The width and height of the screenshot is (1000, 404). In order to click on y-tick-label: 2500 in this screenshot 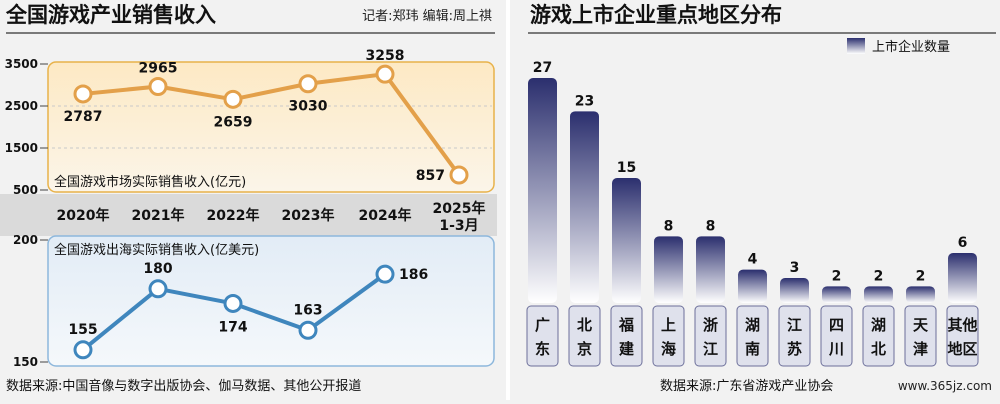, I will do `click(21, 106)`.